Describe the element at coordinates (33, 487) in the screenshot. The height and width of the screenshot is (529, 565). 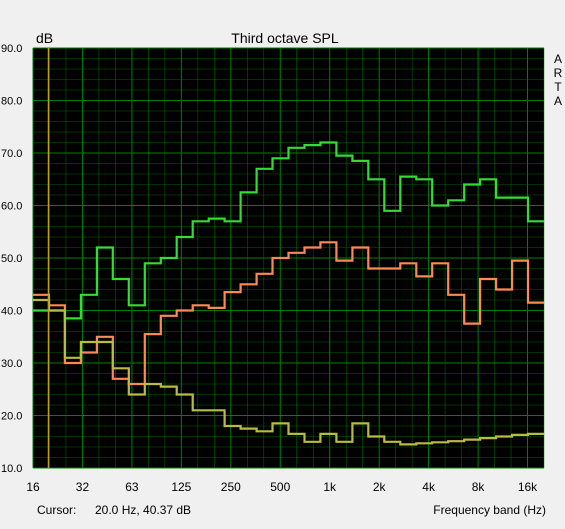
I see `x-tick-label: 16` at that location.